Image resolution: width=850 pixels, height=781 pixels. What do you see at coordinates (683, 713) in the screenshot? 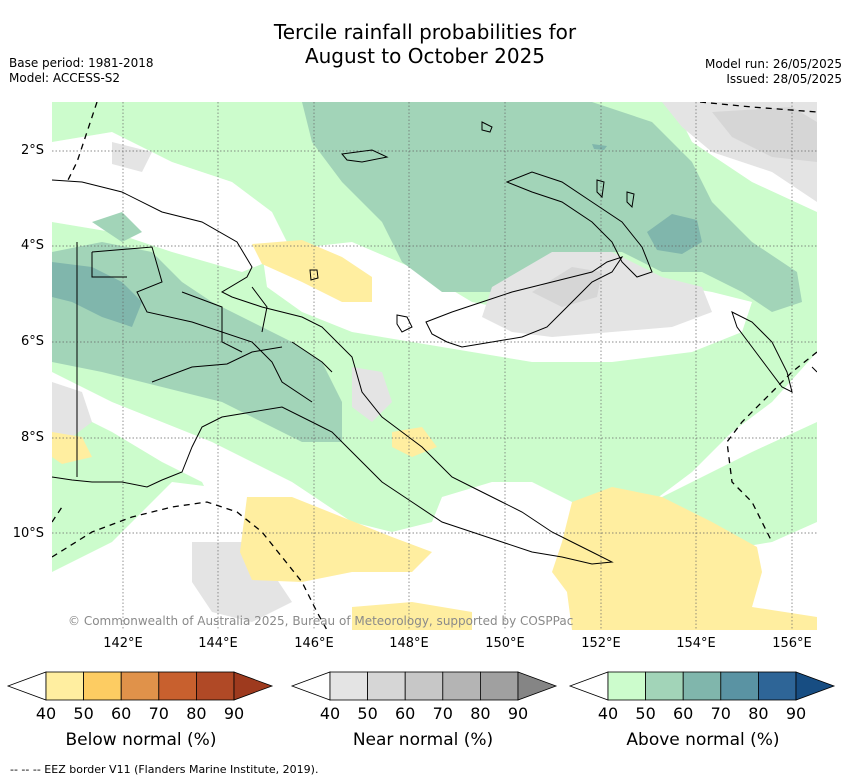
I see `colorbar-above-tick: 60` at bounding box center [683, 713].